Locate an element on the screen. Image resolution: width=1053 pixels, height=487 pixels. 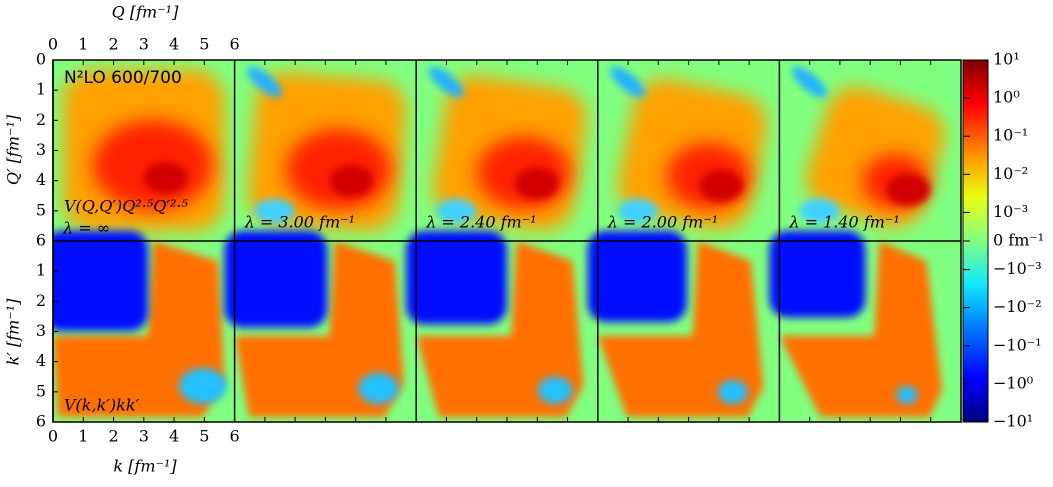
colorbar-tick-label: −10⁰ is located at coordinates (1013, 382).